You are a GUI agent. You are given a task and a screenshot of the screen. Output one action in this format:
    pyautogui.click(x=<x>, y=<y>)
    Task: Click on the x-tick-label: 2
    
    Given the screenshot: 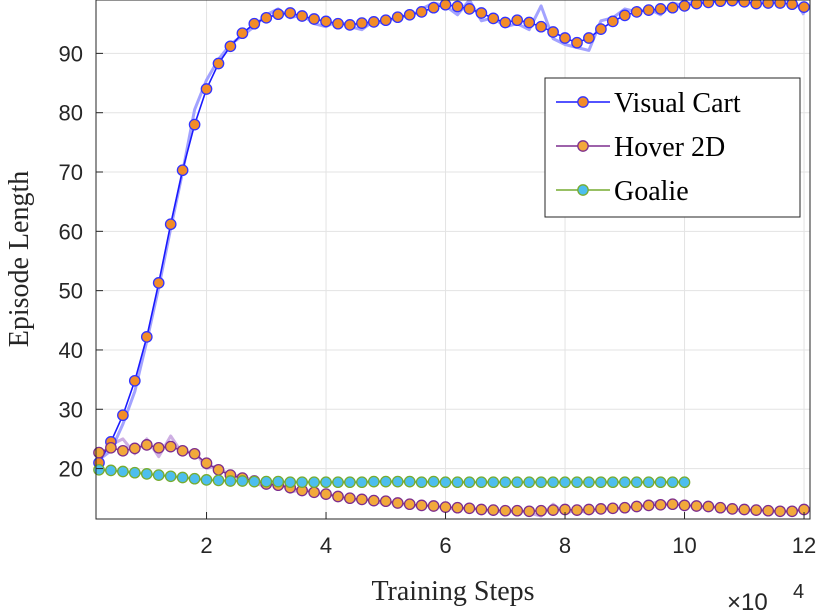 What is the action you would take?
    pyautogui.click(x=206, y=545)
    